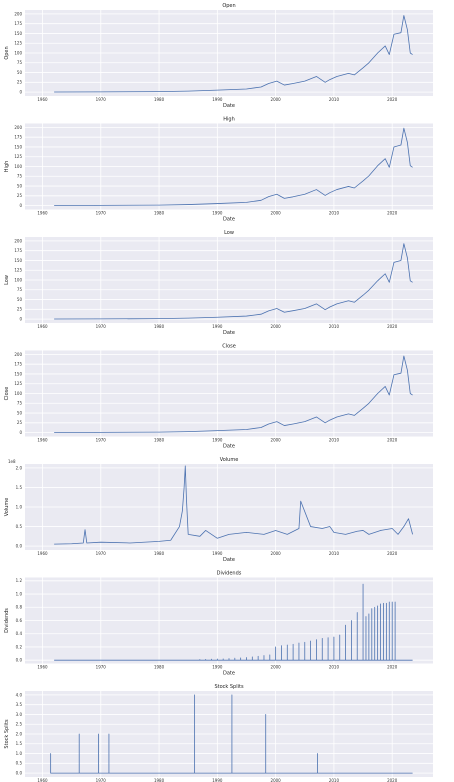 The height and width of the screenshot is (782, 454). What do you see at coordinates (7, 507) in the screenshot?
I see `y-axis-label: Volume` at bounding box center [7, 507].